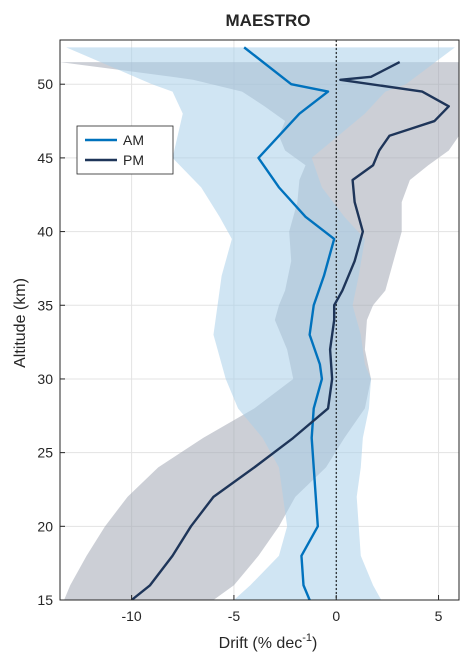 This screenshot has width=465, height=659. Describe the element at coordinates (268, 20) in the screenshot. I see `chart-title: MAESTRO` at that location.